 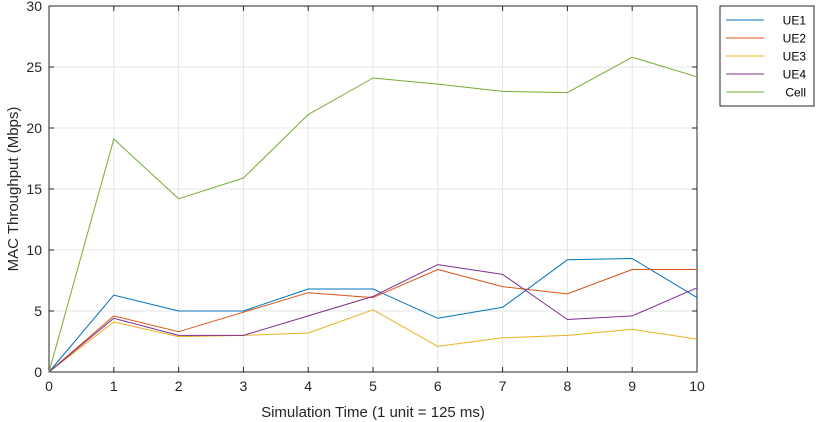 What do you see at coordinates (308, 386) in the screenshot?
I see `x-tick-label: 4` at bounding box center [308, 386].